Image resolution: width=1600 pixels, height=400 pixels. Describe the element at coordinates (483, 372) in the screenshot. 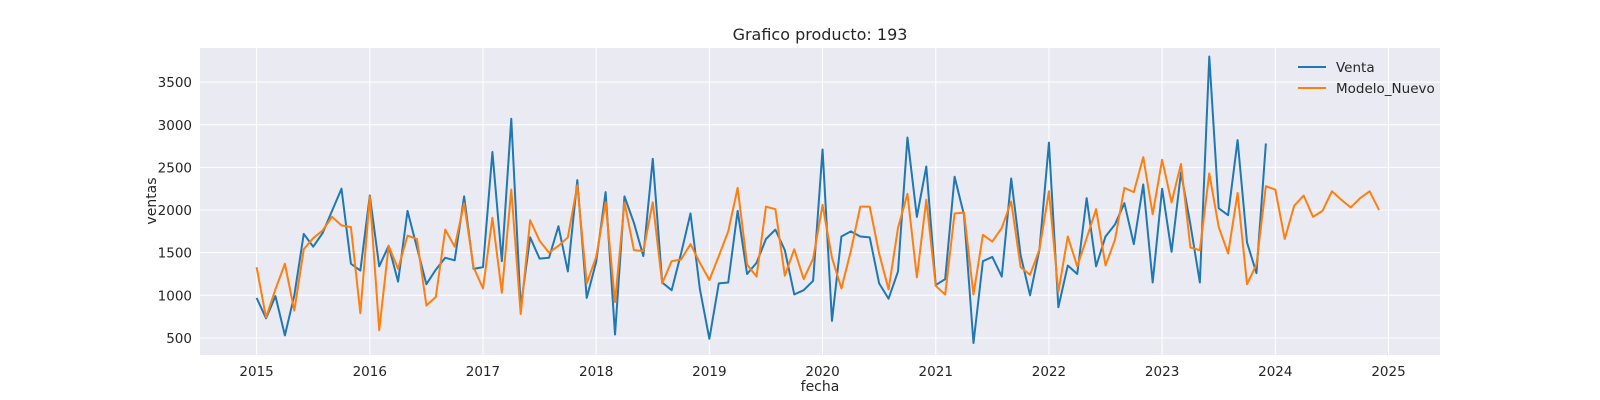

I see `x-tick-label: 2017` at that location.